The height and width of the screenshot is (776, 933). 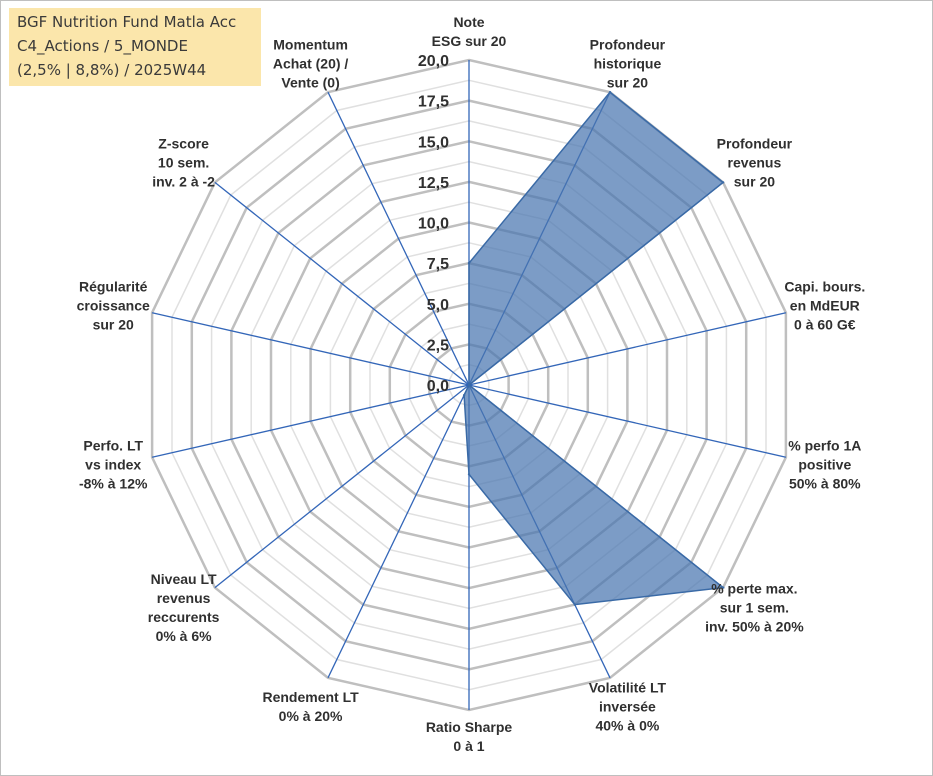 I want to click on tick-label: 20,0, so click(x=433, y=61).